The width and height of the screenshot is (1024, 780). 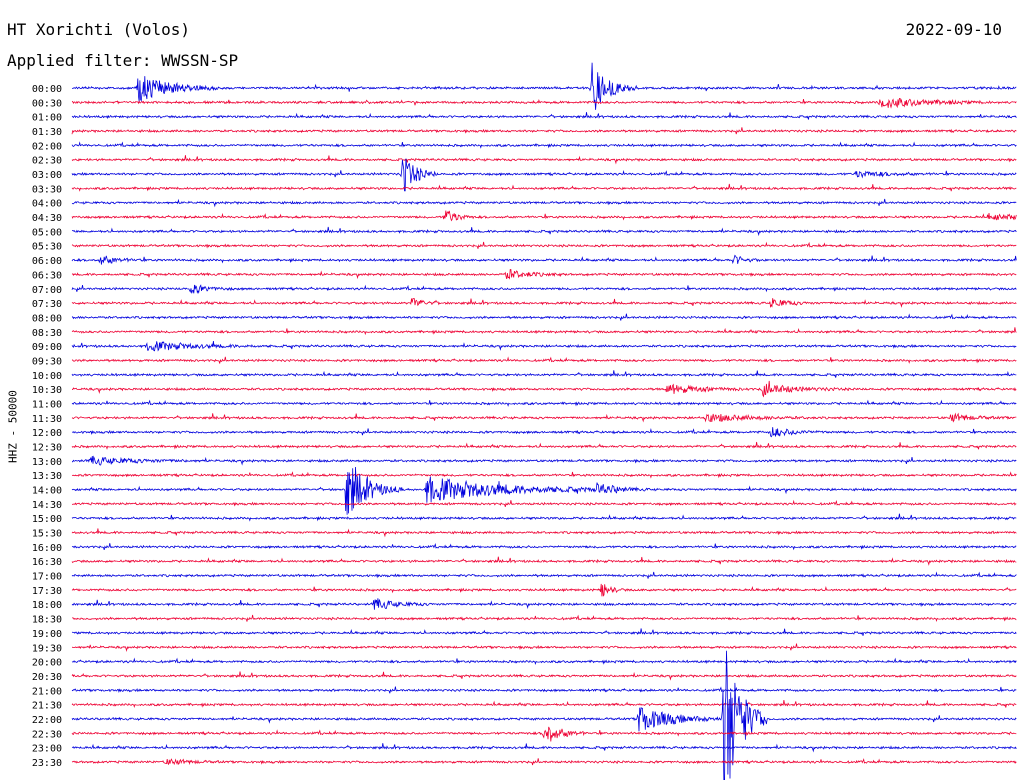 What do you see at coordinates (47, 591) in the screenshot?
I see `row-label-1730: 17:30` at bounding box center [47, 591].